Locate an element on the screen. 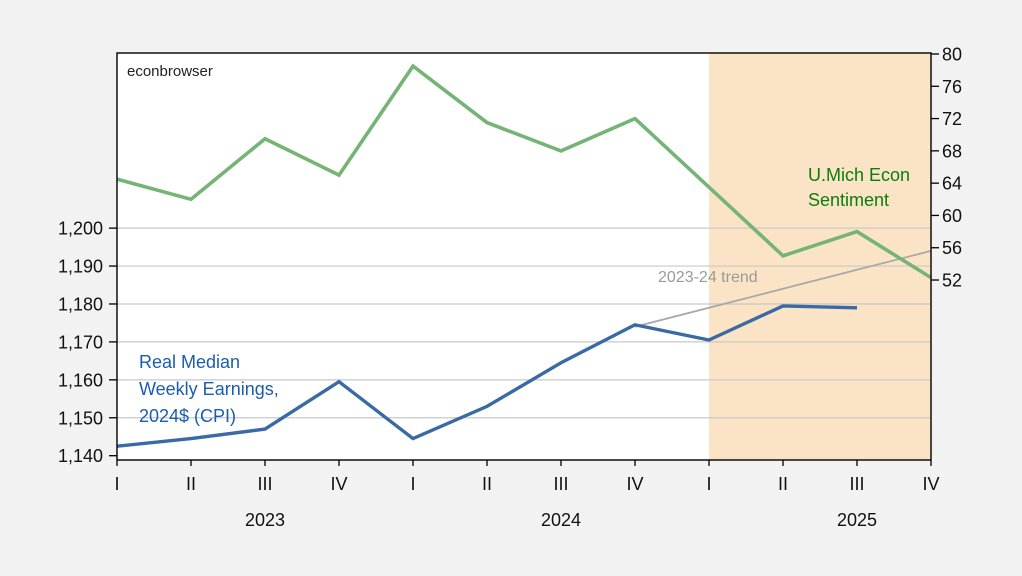 Image resolution: width=1022 pixels, height=576 pixels. x-axis-year-label: 2024 is located at coordinates (561, 520).